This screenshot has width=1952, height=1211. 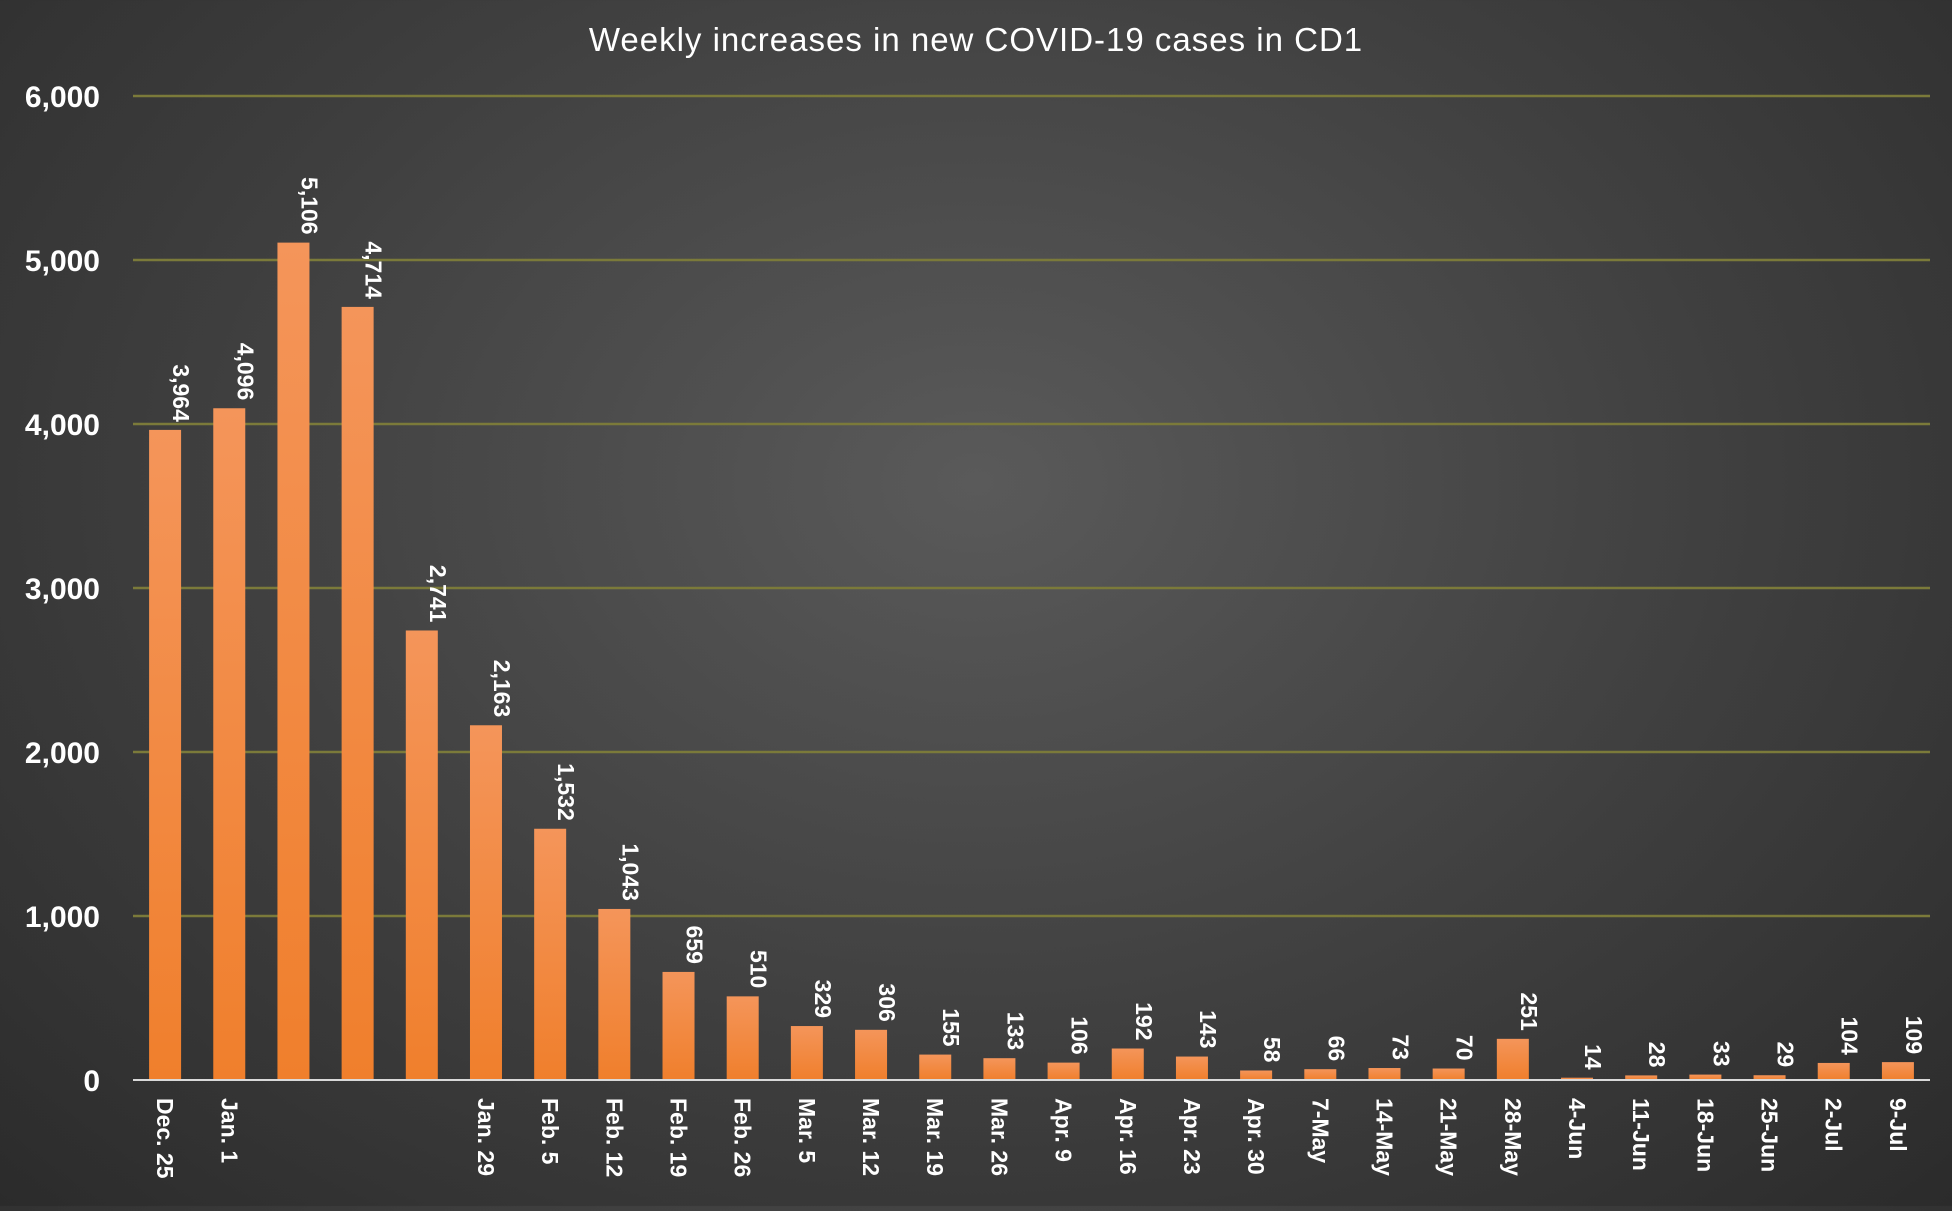 What do you see at coordinates (62, 425) in the screenshot?
I see `y-tick-label: 4,000` at bounding box center [62, 425].